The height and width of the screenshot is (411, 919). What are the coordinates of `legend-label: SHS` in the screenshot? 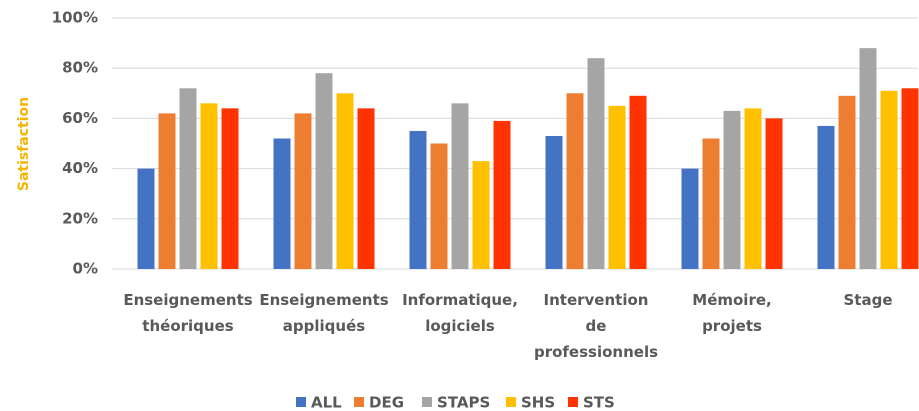 It's located at (538, 402).